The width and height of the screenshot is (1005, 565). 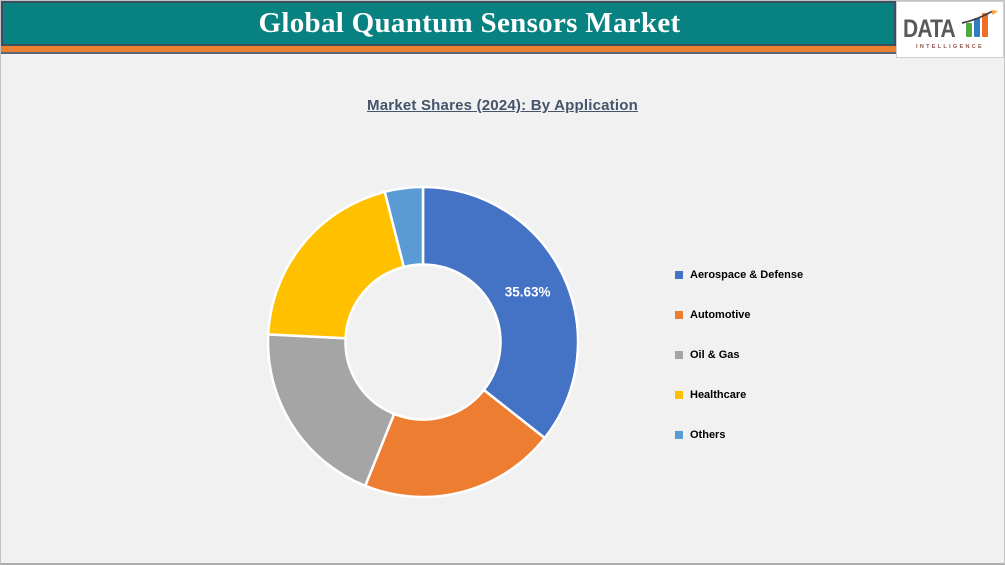 I want to click on donut-slice-healthcare, so click(x=336, y=265).